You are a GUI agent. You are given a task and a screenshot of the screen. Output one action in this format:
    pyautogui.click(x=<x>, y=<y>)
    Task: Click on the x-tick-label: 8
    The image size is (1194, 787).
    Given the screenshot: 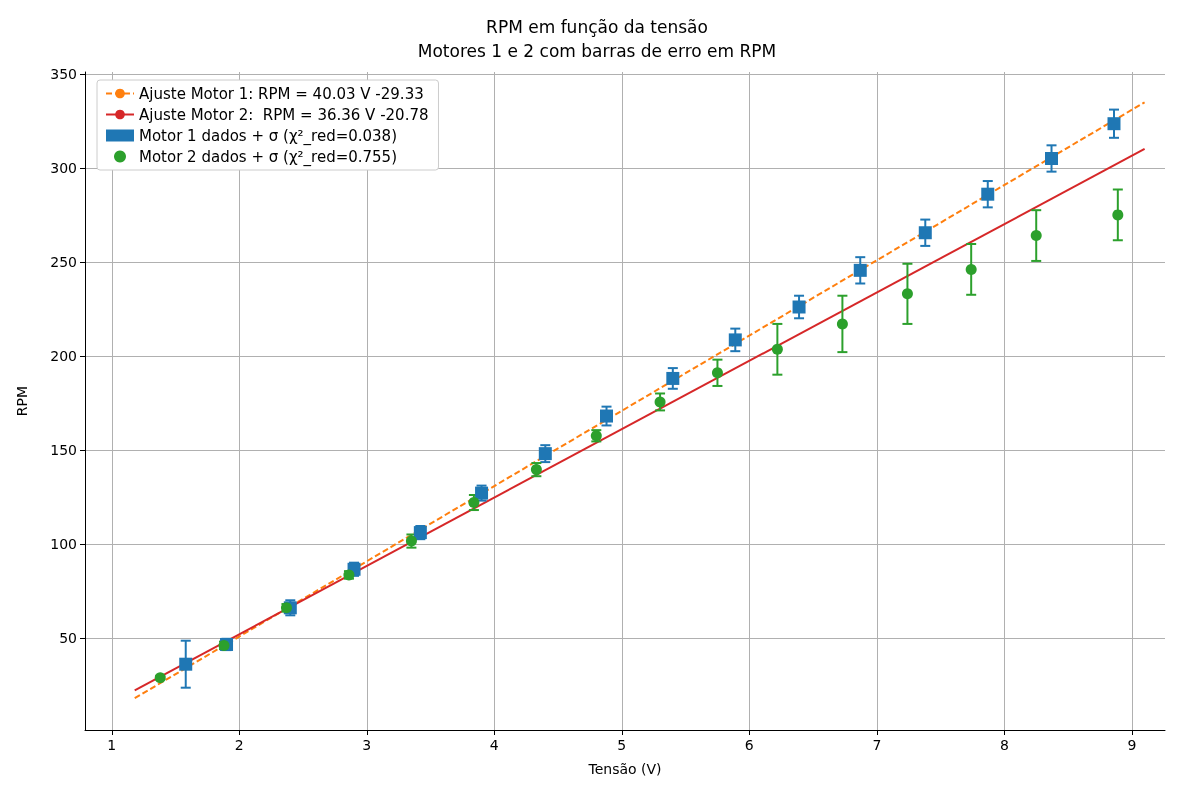 What is the action you would take?
    pyautogui.click(x=1004, y=745)
    